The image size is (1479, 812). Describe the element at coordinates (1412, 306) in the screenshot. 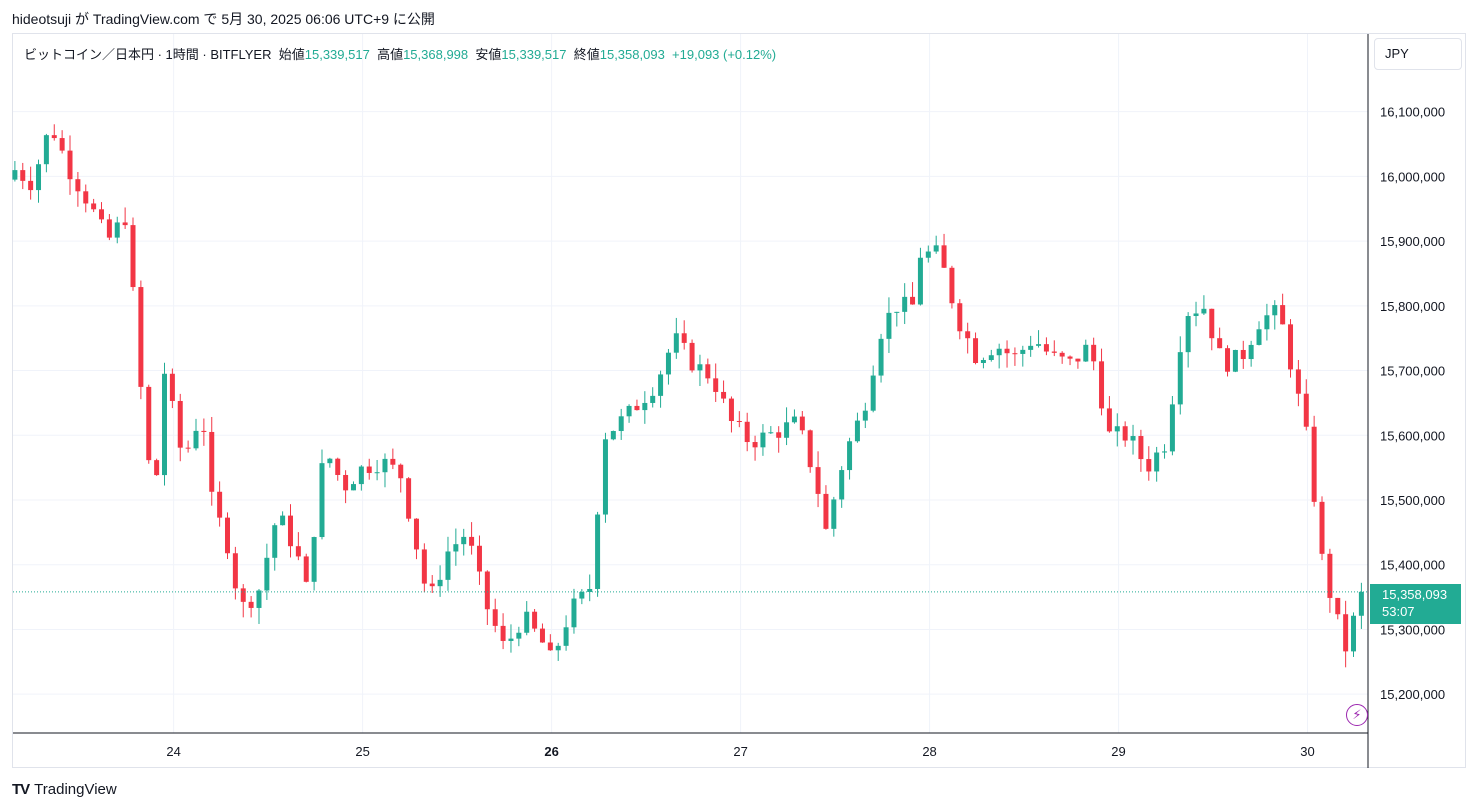

I see `y-tick-label: 15,800,000` at that location.